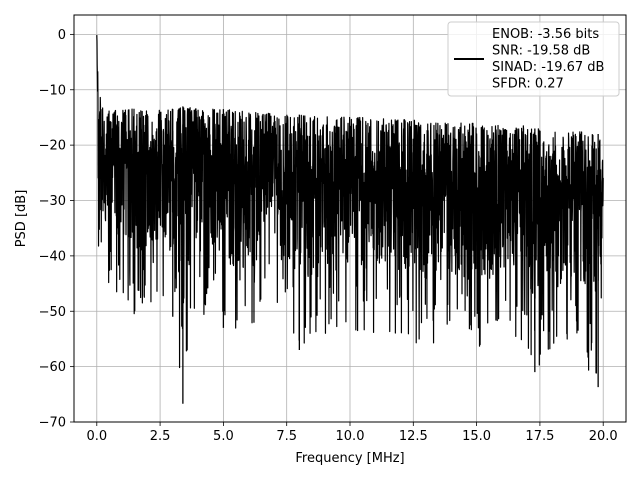 The width and height of the screenshot is (640, 480). I want to click on legend-enob: ENOB: -3.56 bits, so click(545, 34).